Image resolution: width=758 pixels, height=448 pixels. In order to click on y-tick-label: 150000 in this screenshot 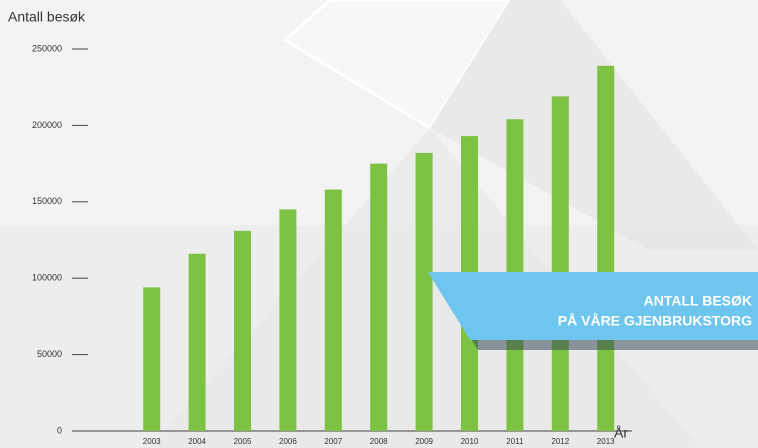, I will do `click(47, 201)`.